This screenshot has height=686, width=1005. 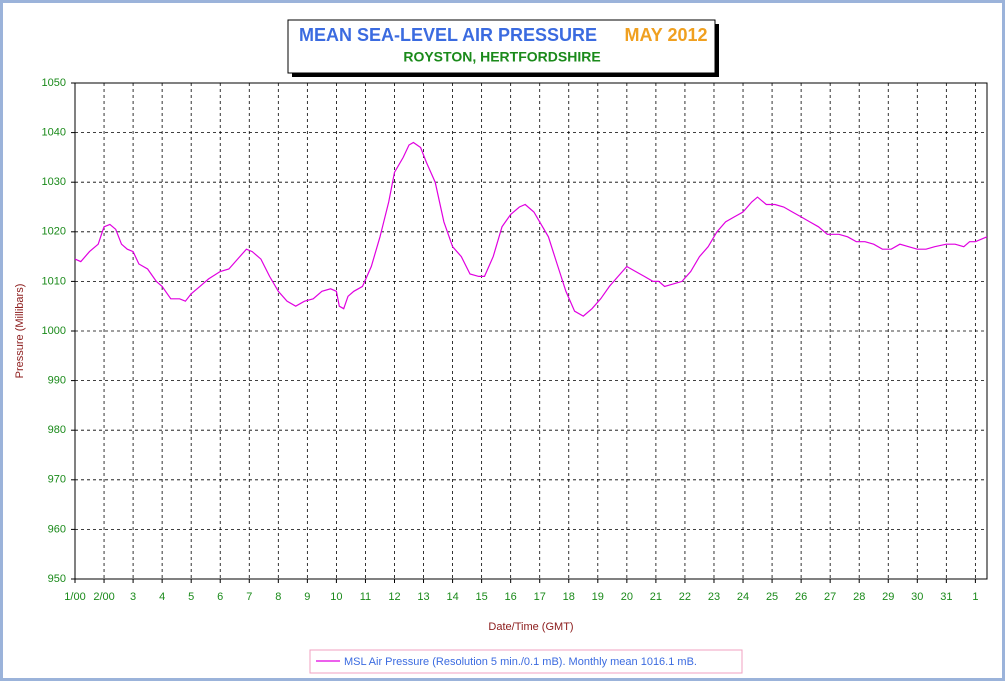 I want to click on x-tick-label: 19, so click(x=598, y=597).